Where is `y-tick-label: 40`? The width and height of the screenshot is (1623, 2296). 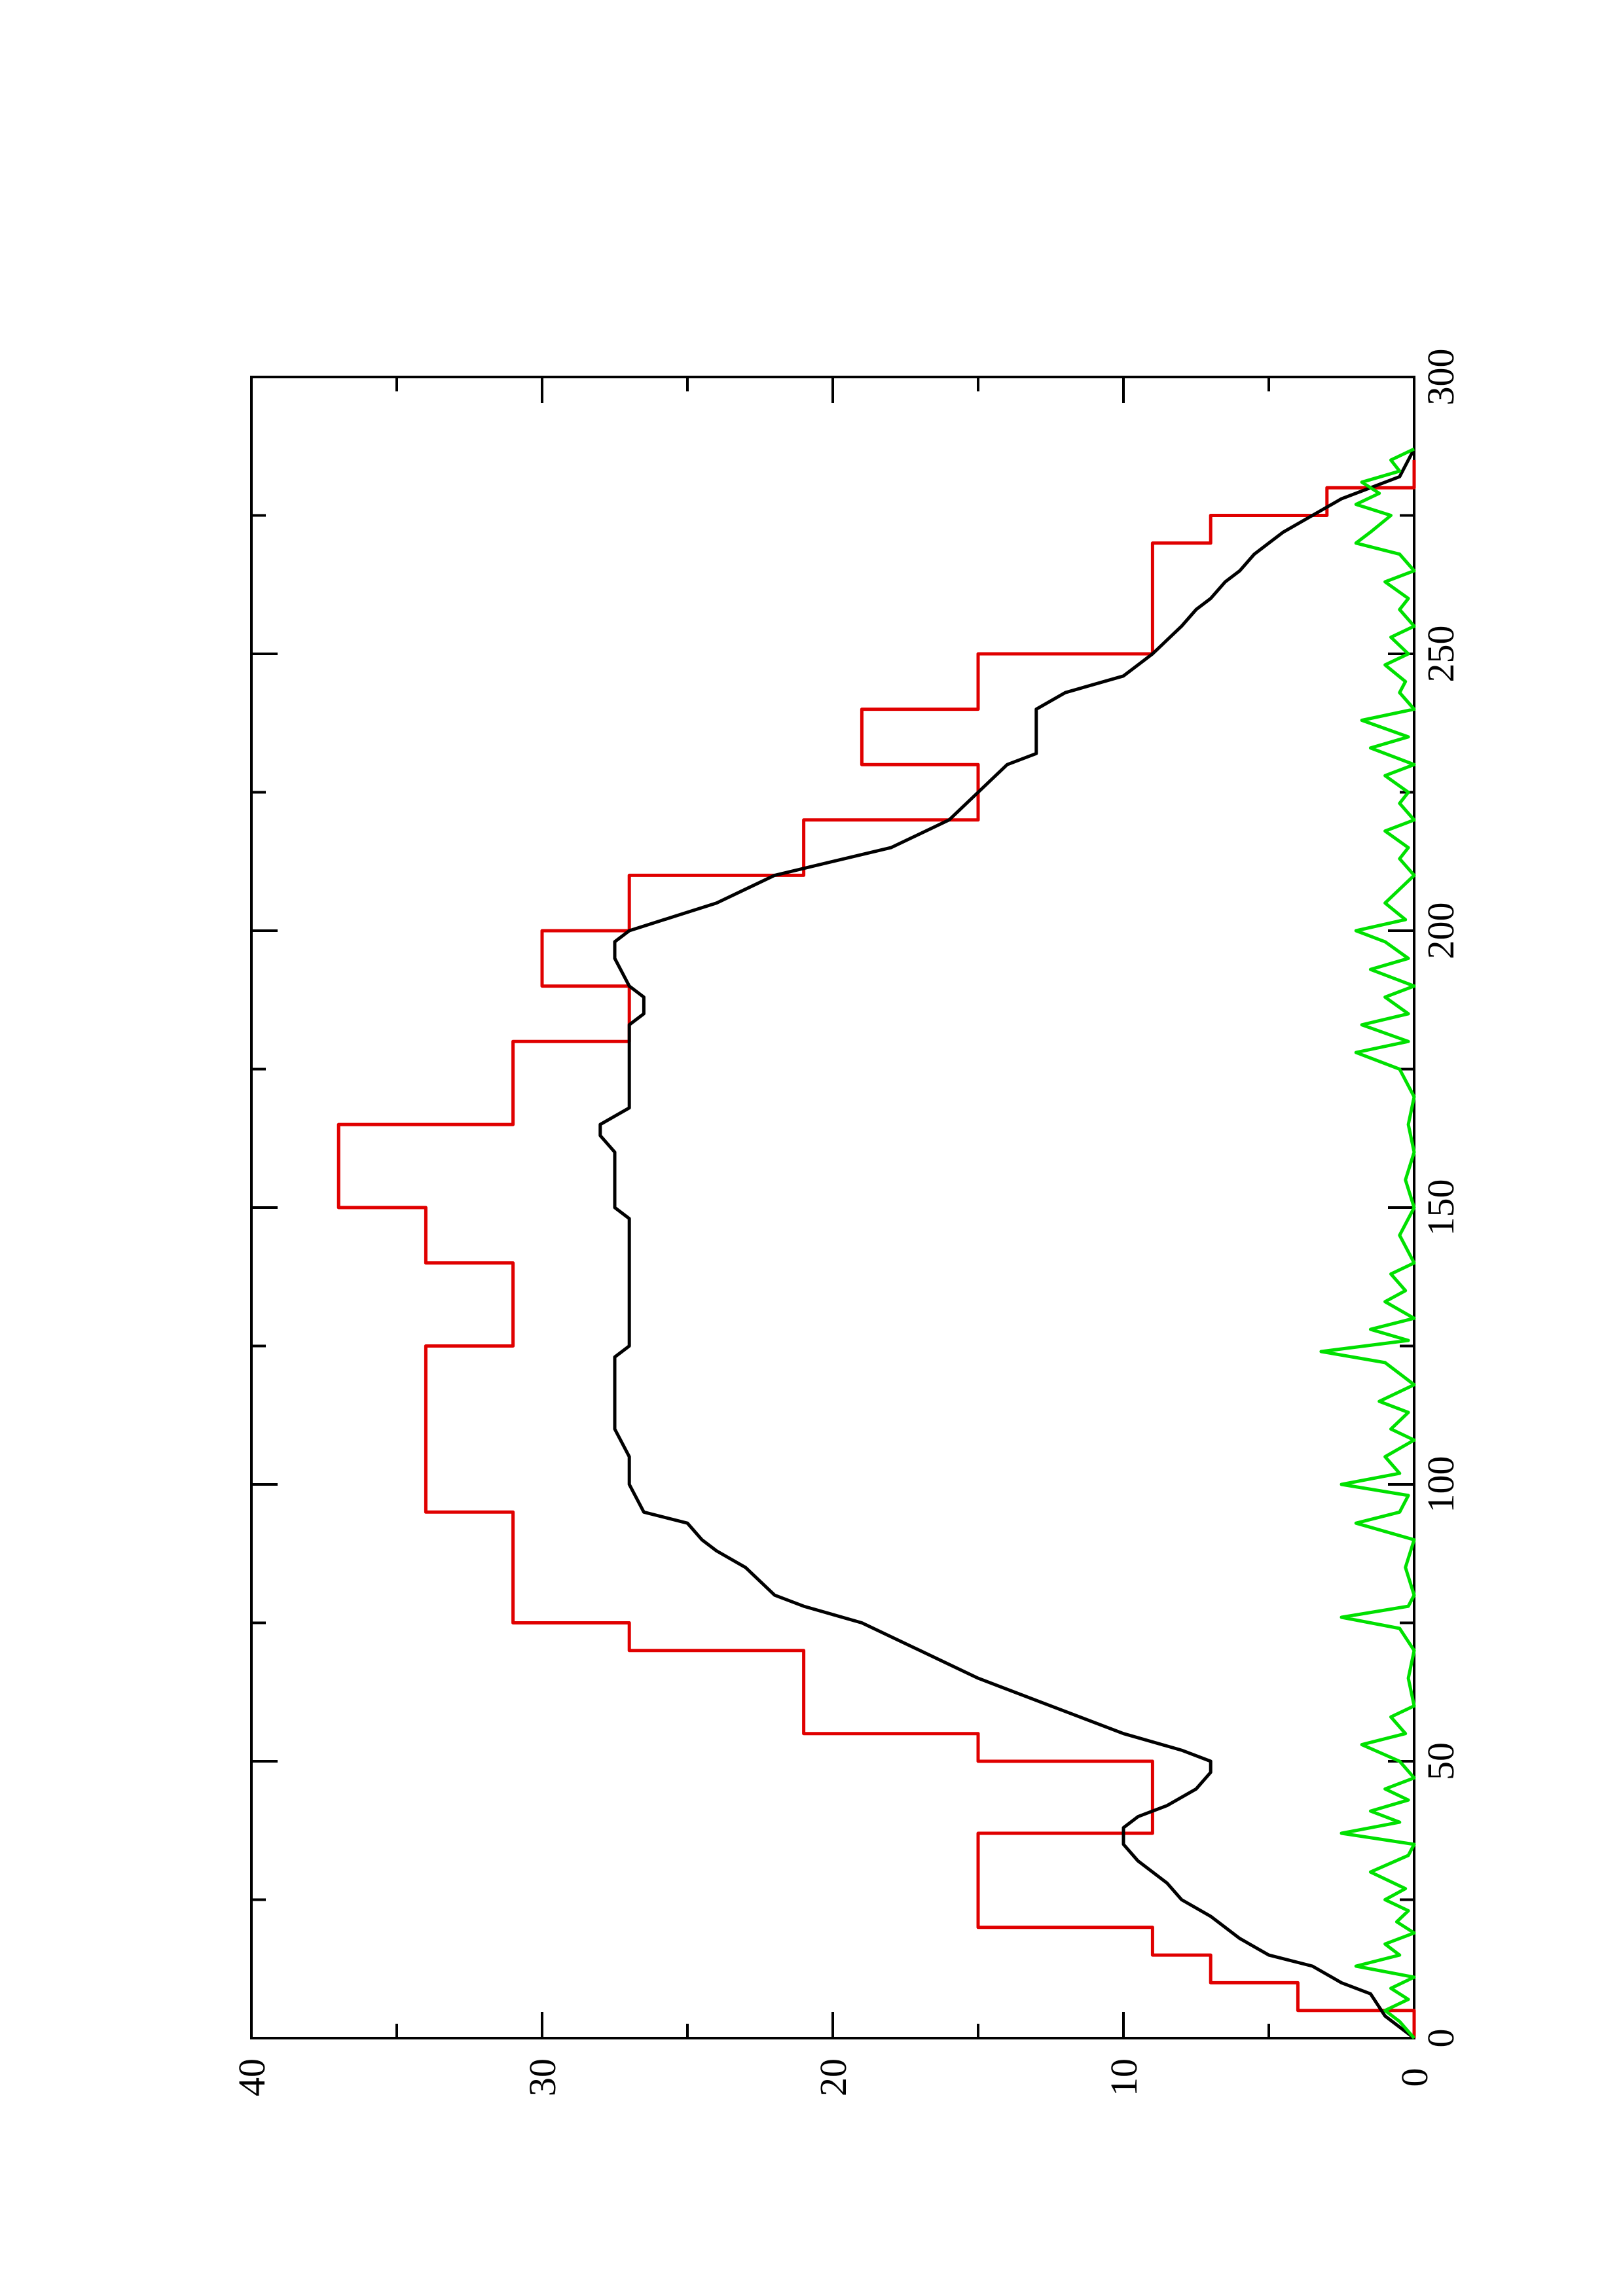
y-tick-label: 40 is located at coordinates (251, 2077).